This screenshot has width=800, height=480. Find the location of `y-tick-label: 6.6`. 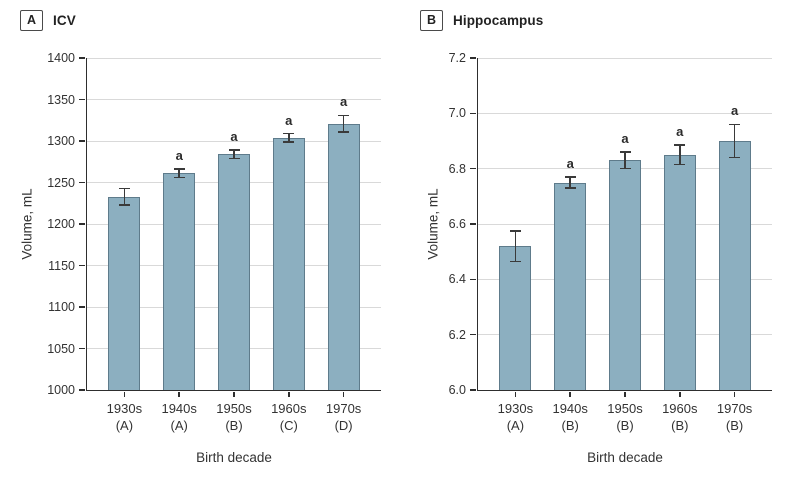

y-tick-label: 6.6 is located at coordinates (457, 224).